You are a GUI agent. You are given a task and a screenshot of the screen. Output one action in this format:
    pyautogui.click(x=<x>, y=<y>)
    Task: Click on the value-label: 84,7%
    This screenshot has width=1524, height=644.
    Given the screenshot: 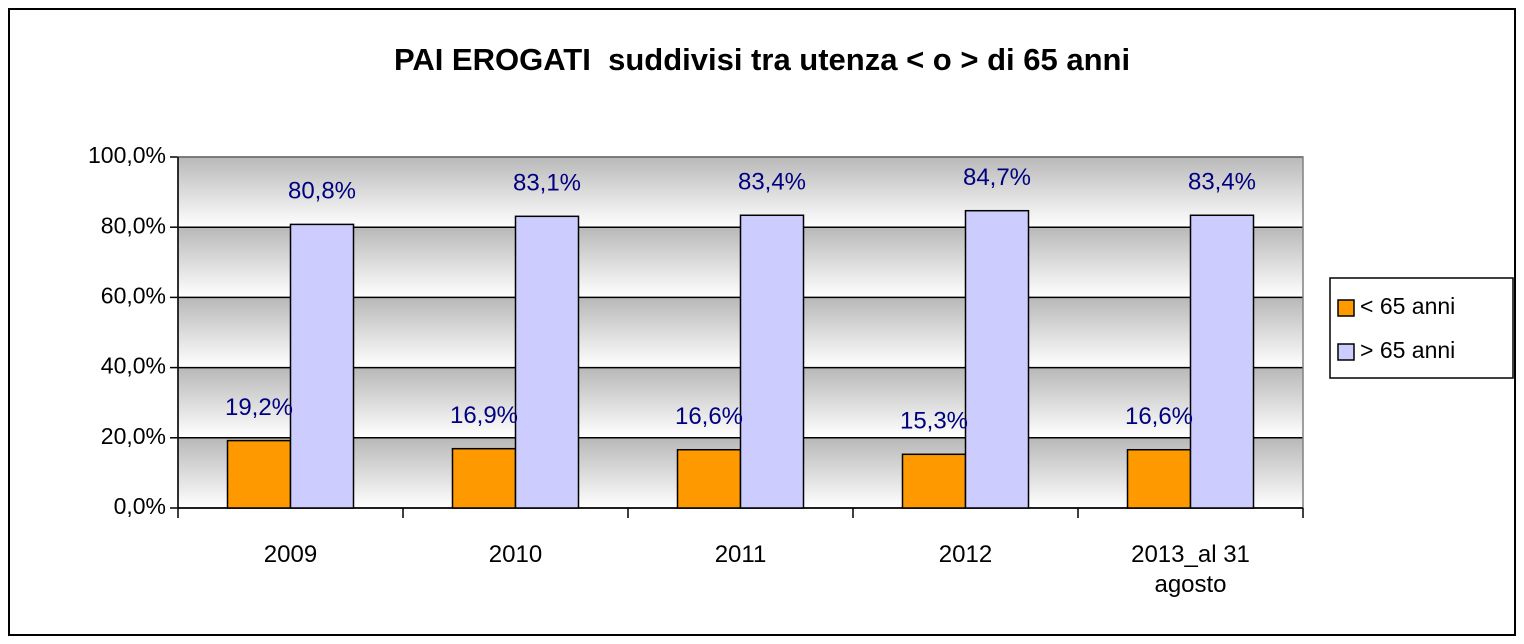 What is the action you would take?
    pyautogui.click(x=997, y=177)
    